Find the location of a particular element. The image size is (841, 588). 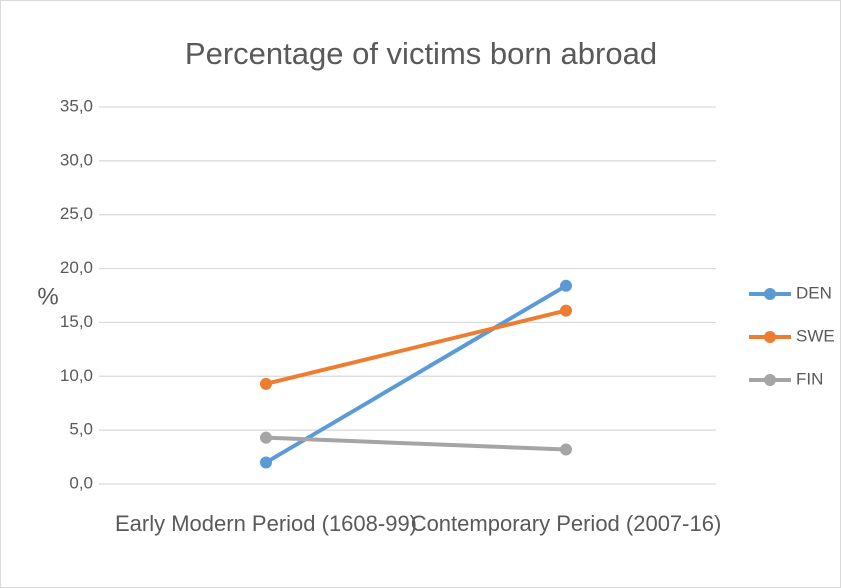

y-tick-label: 0,0 is located at coordinates (81, 482).